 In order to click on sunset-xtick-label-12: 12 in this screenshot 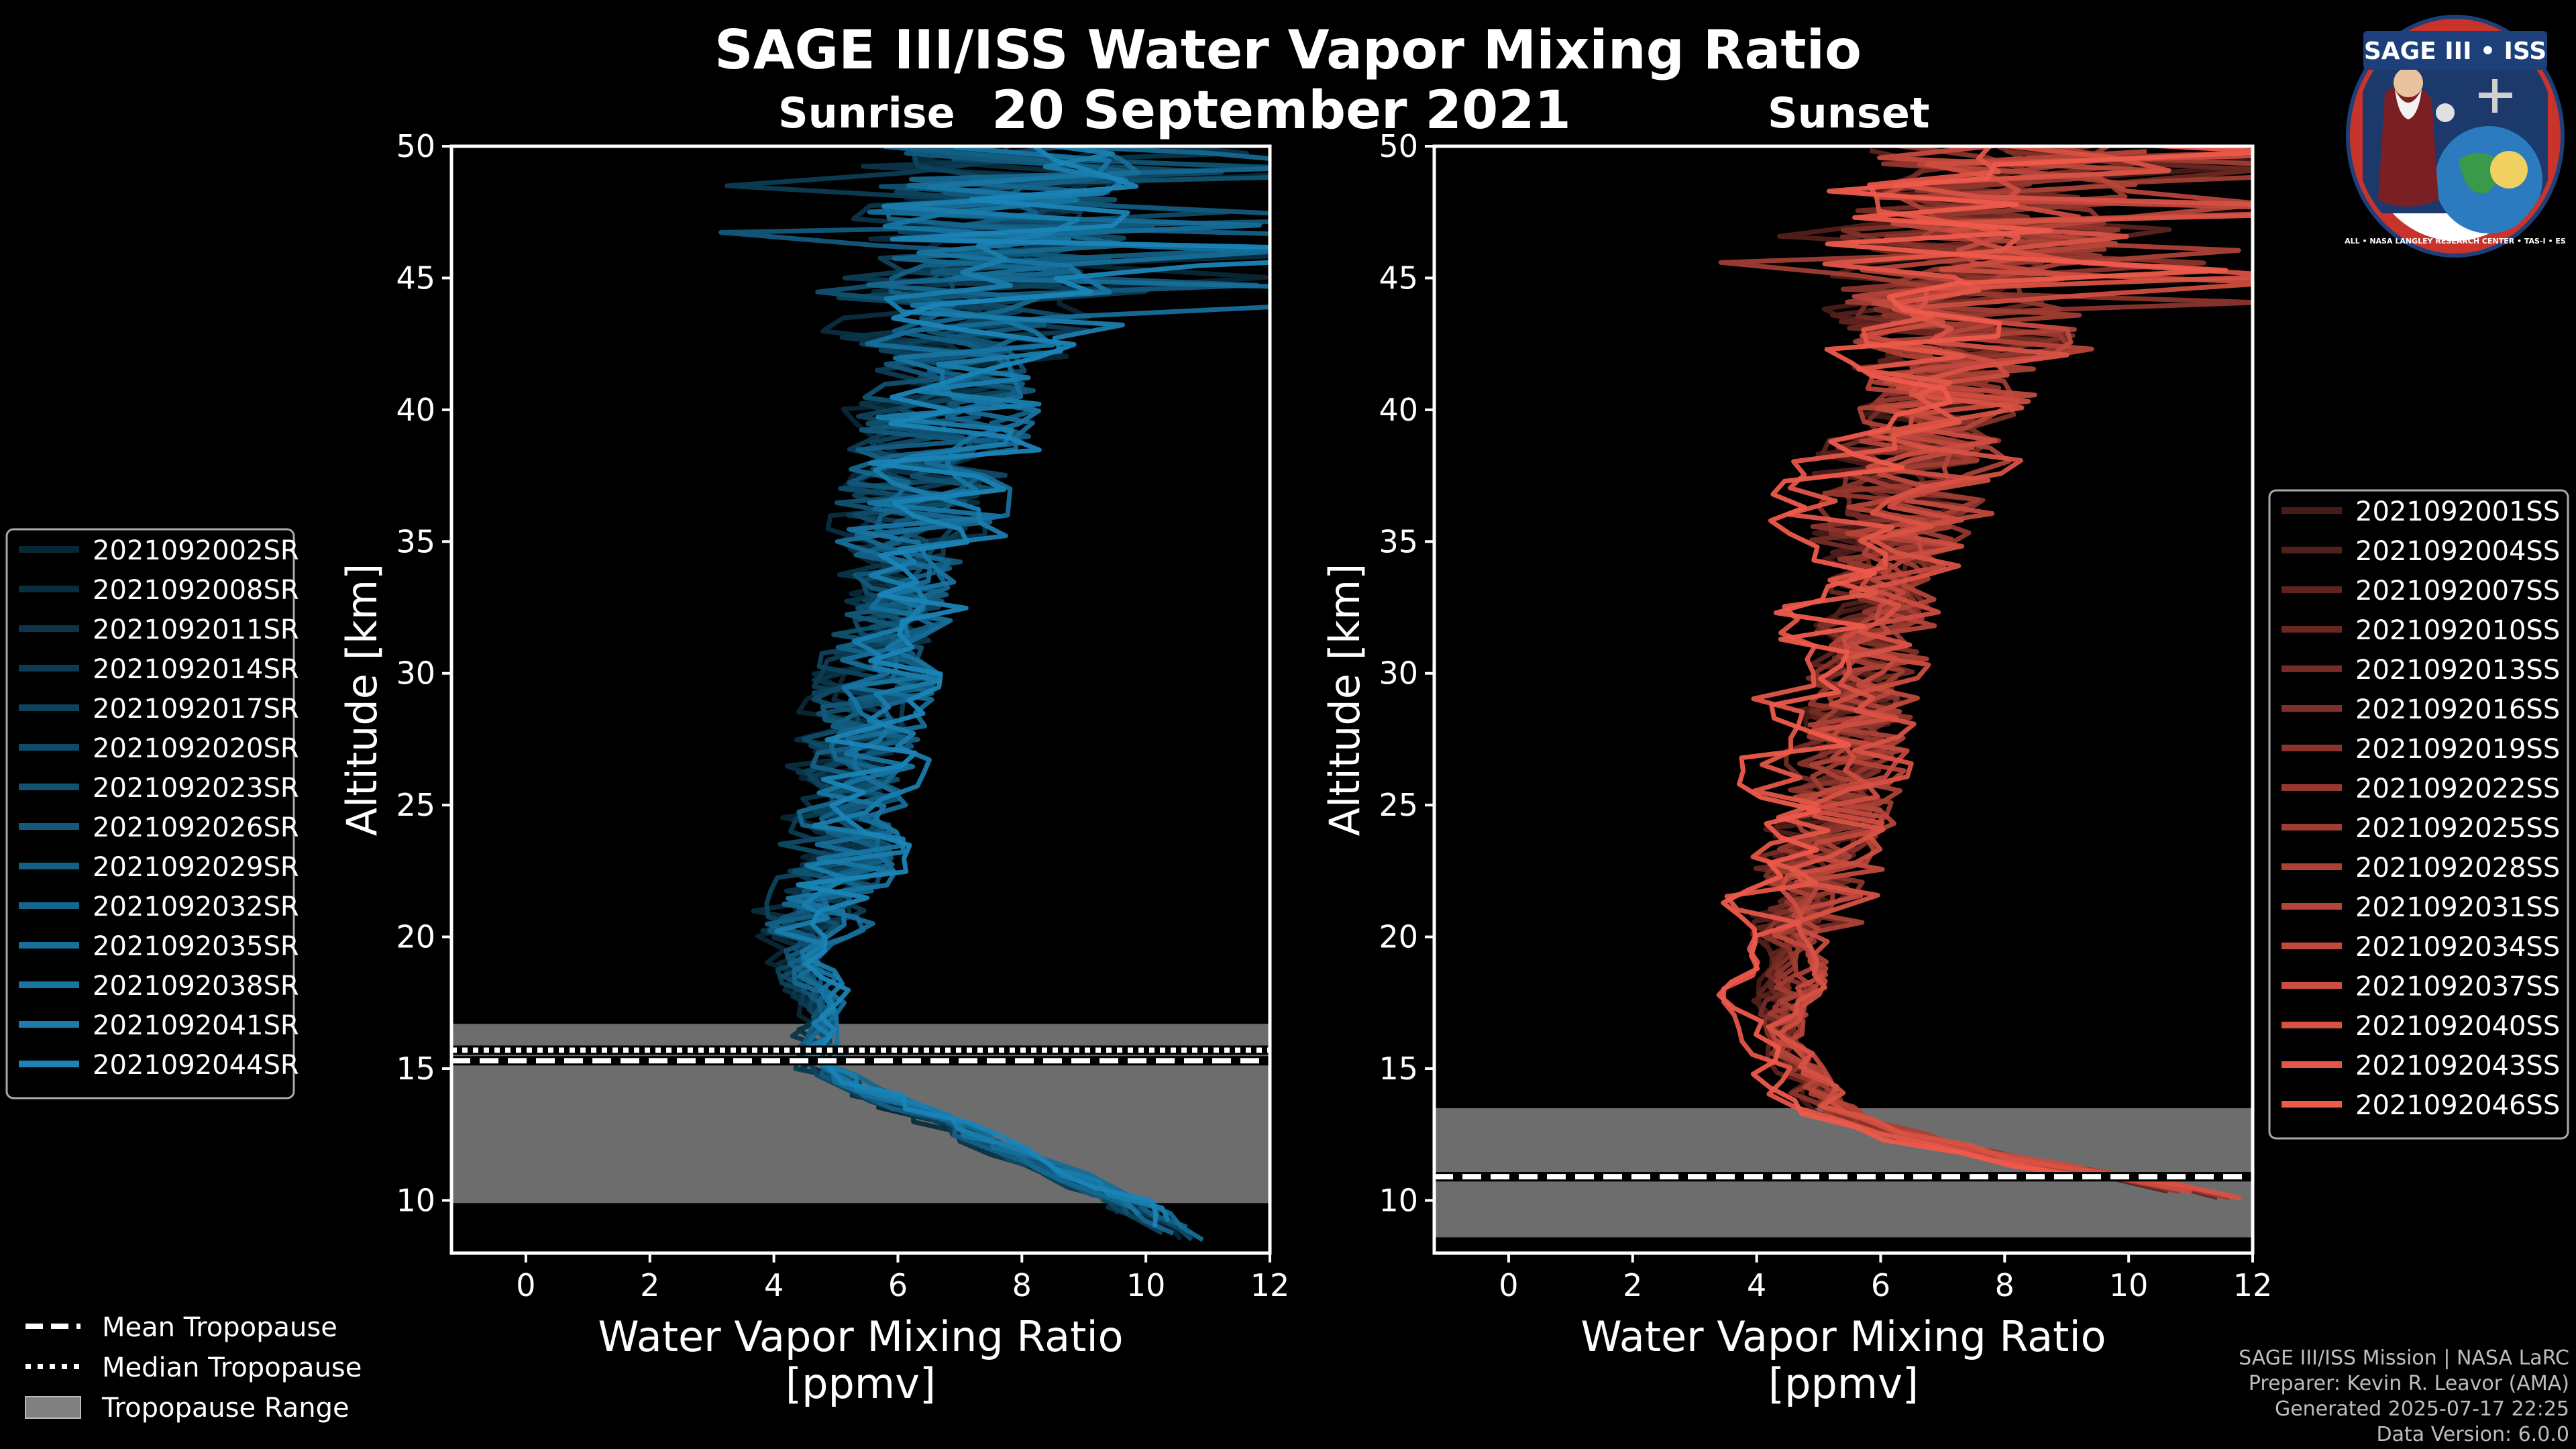, I will do `click(2253, 1285)`.